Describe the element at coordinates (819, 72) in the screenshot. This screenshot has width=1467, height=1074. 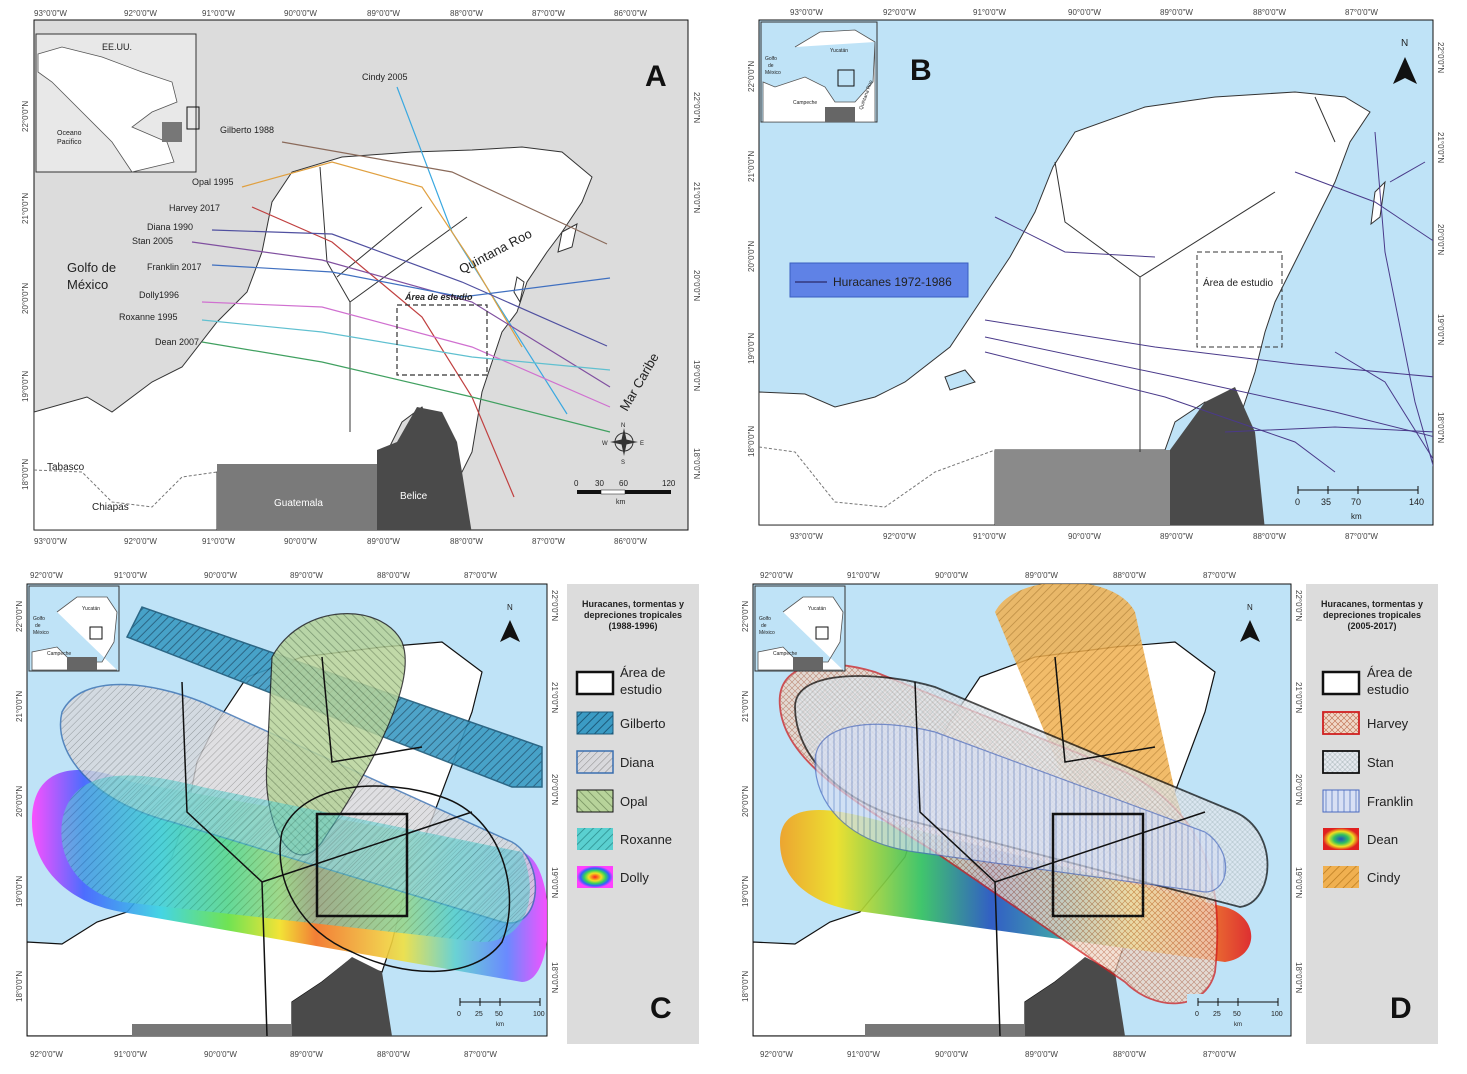
I see `inset-map-b` at that location.